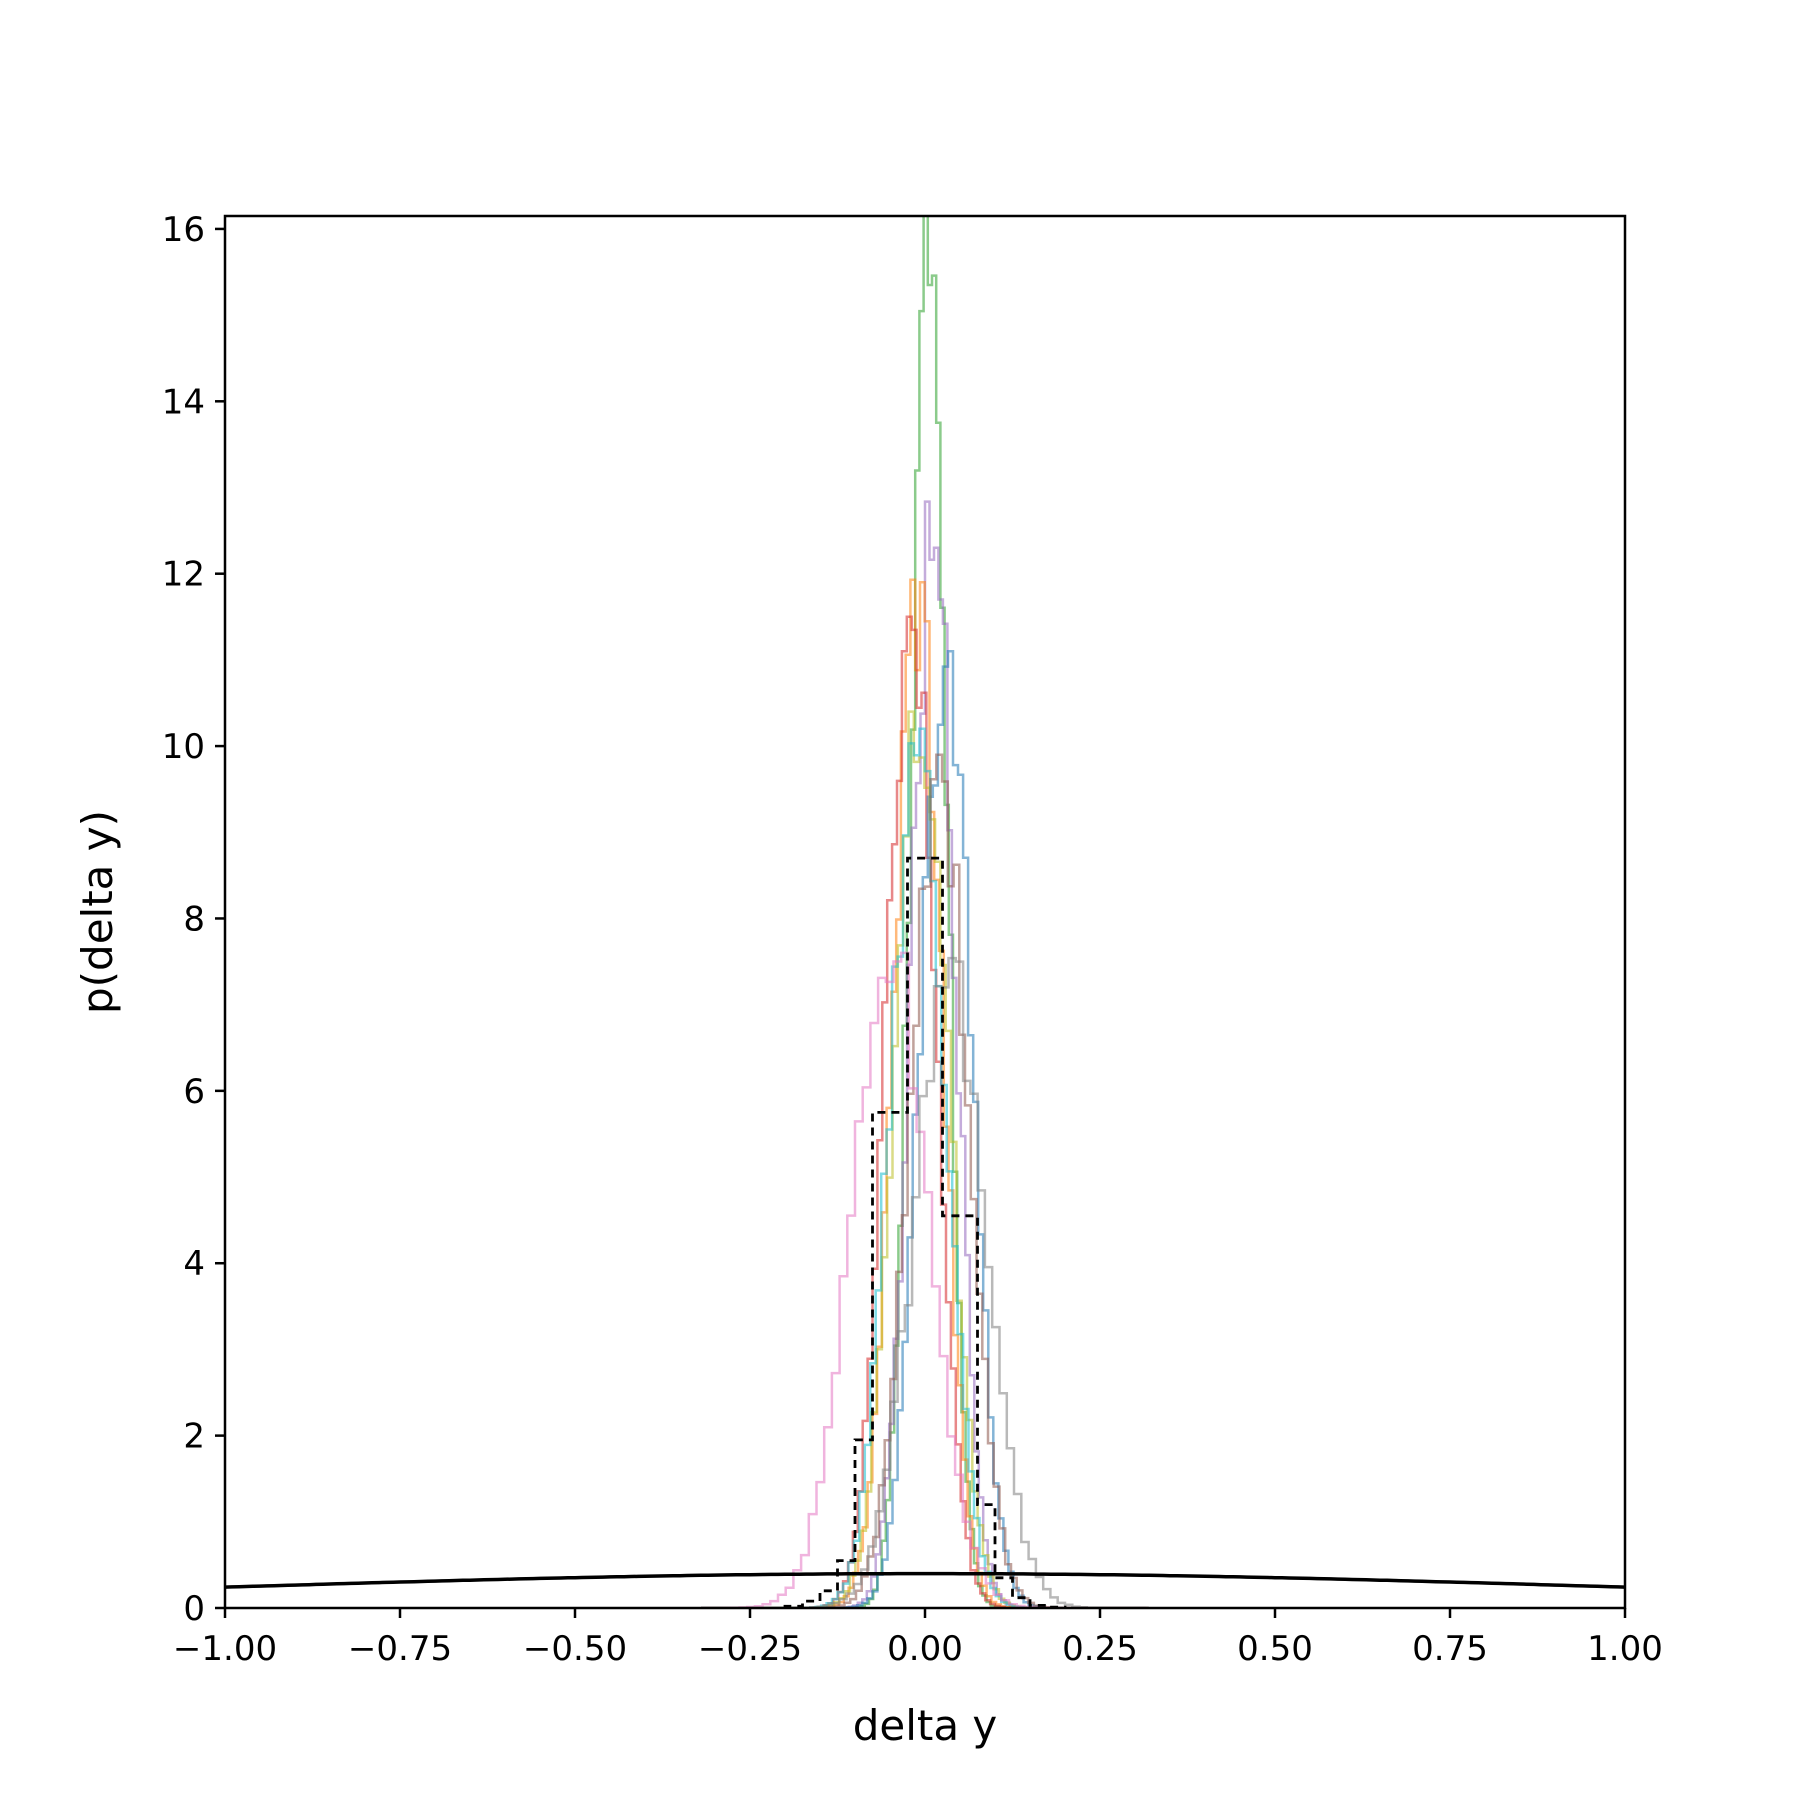  Describe the element at coordinates (1625, 1649) in the screenshot. I see `x-tick-label: 1.00` at that location.